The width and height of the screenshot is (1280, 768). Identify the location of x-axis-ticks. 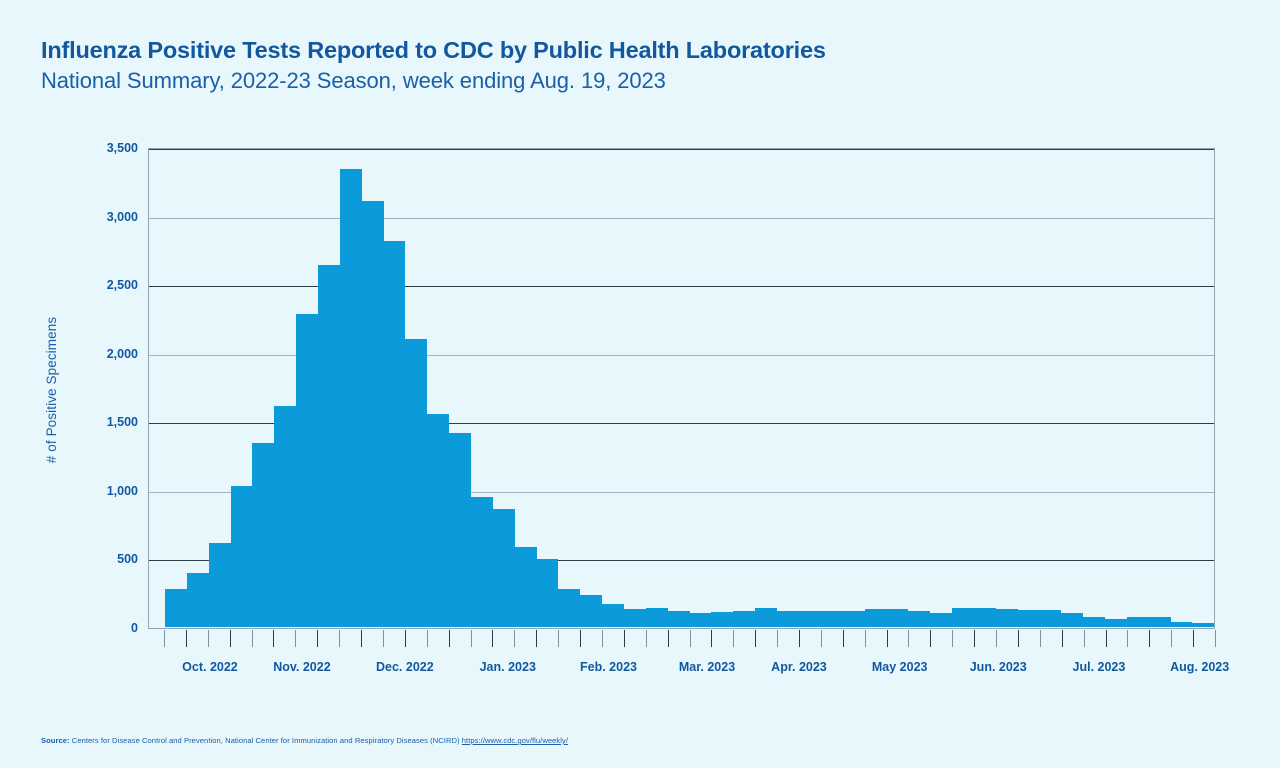
(682, 639).